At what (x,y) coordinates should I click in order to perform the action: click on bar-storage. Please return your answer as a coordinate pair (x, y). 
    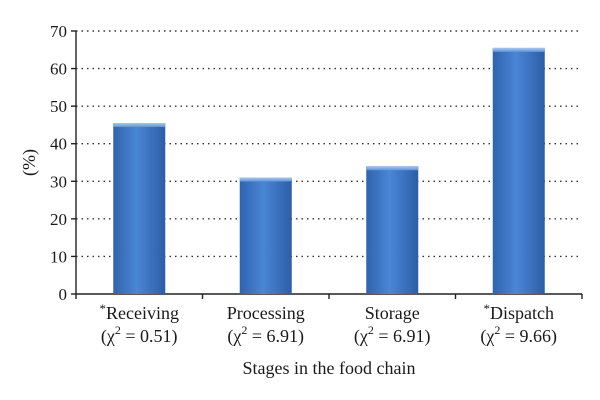
    Looking at the image, I should click on (392, 230).